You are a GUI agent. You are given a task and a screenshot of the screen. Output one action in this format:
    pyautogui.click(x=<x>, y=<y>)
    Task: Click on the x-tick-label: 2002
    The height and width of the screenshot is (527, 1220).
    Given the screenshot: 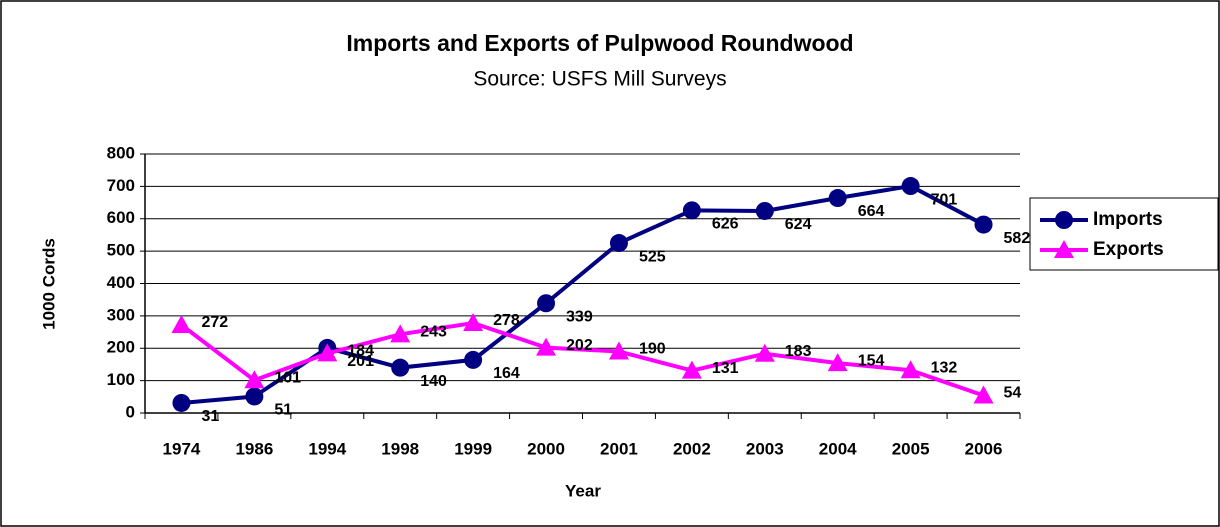 What is the action you would take?
    pyautogui.click(x=692, y=448)
    